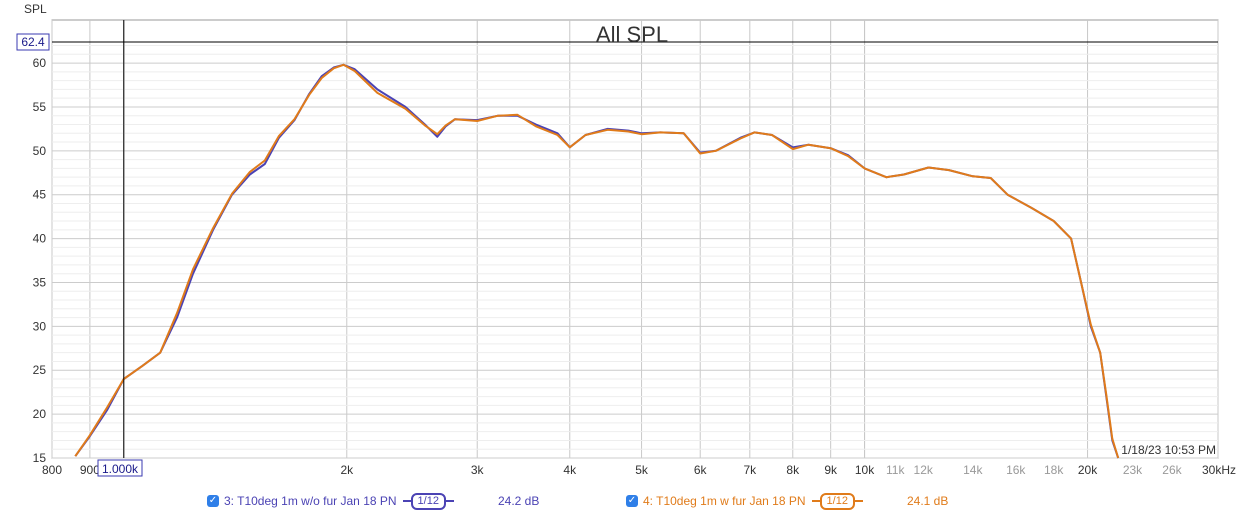 This screenshot has height=515, width=1241. I want to click on series-2-smoothing: 1/12, so click(837, 501).